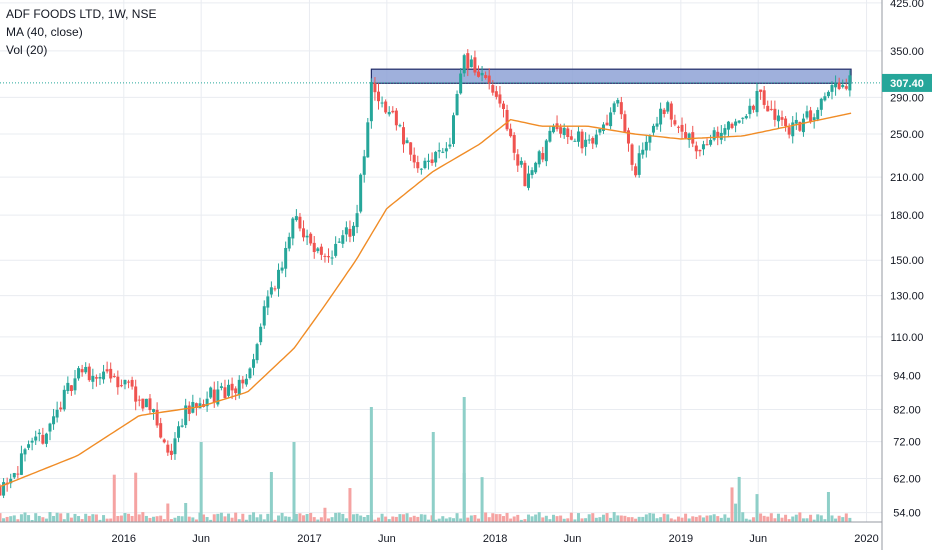 Image resolution: width=932 pixels, height=550 pixels. I want to click on x-tick-label: 2018, so click(495, 539).